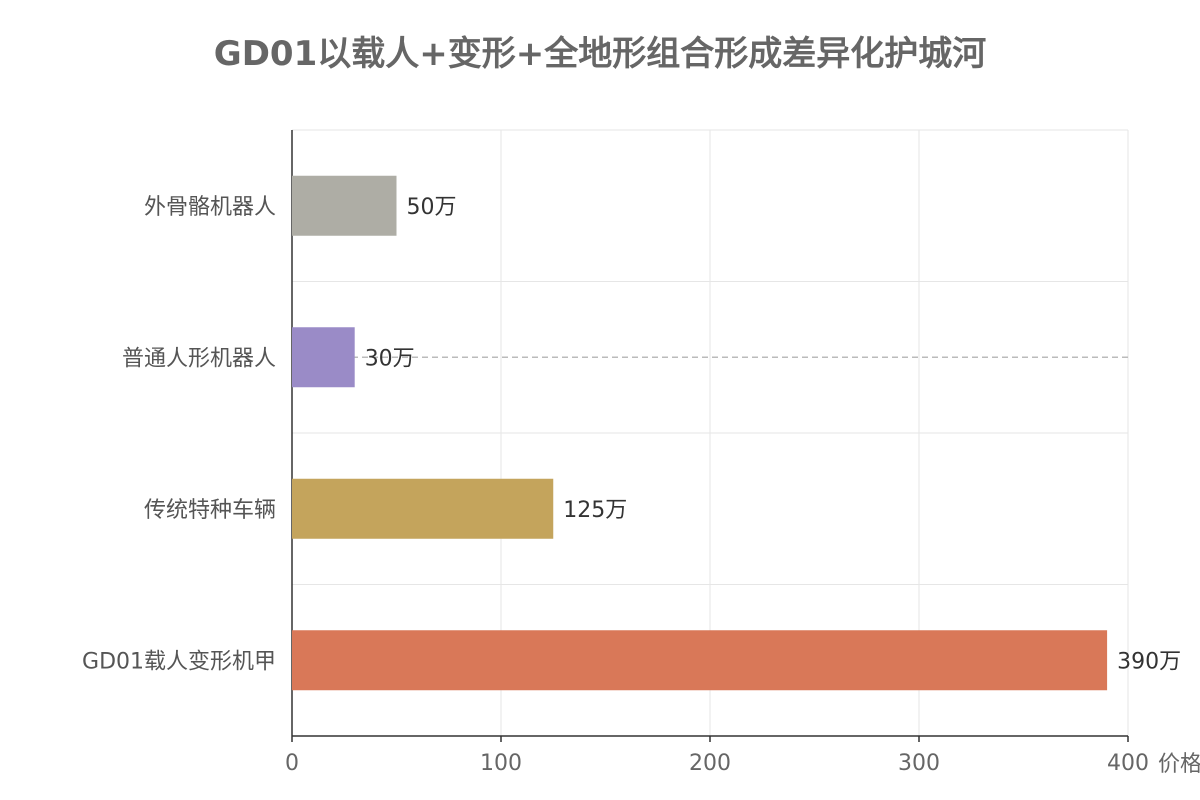 The height and width of the screenshot is (800, 1200). Describe the element at coordinates (501, 763) in the screenshot. I see `x-tick-label: 100` at that location.